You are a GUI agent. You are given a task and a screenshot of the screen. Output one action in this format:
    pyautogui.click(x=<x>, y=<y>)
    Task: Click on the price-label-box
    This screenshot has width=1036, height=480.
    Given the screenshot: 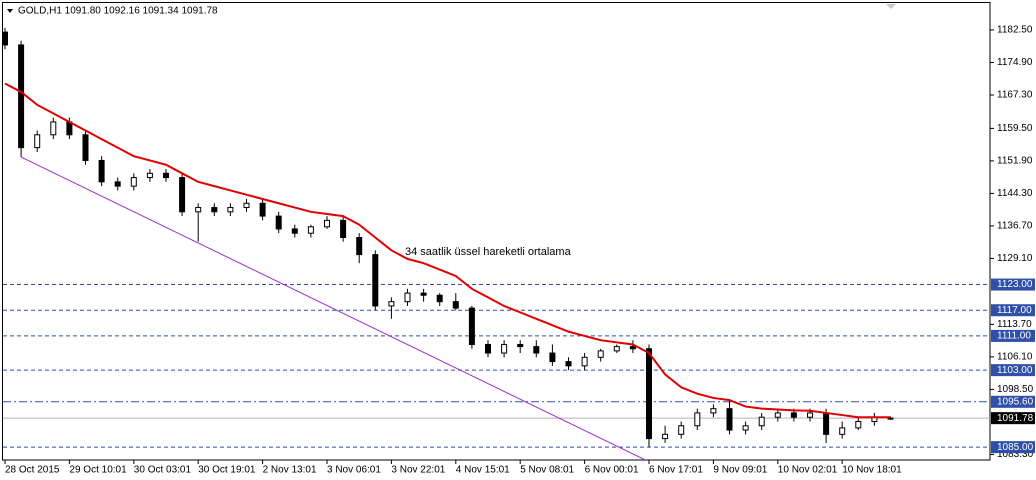 What is the action you would take?
    pyautogui.click(x=1013, y=418)
    